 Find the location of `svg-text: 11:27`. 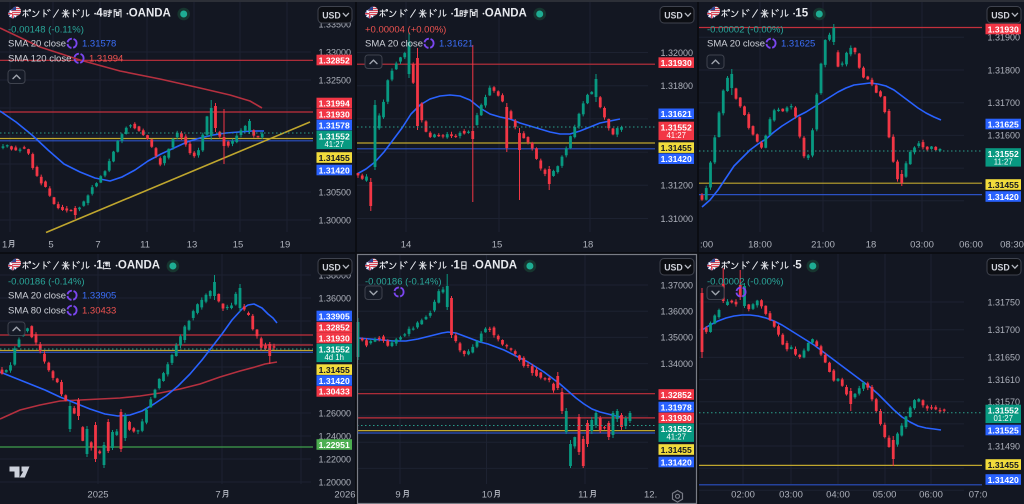

svg-text: 11:27 is located at coordinates (1003, 161).